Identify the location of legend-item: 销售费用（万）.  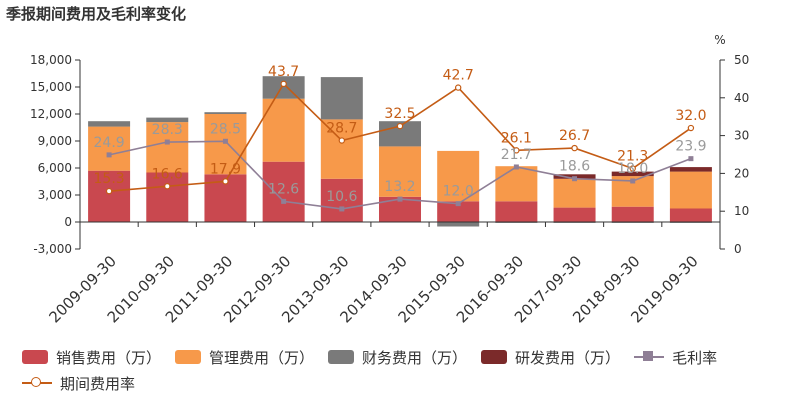
(91, 357).